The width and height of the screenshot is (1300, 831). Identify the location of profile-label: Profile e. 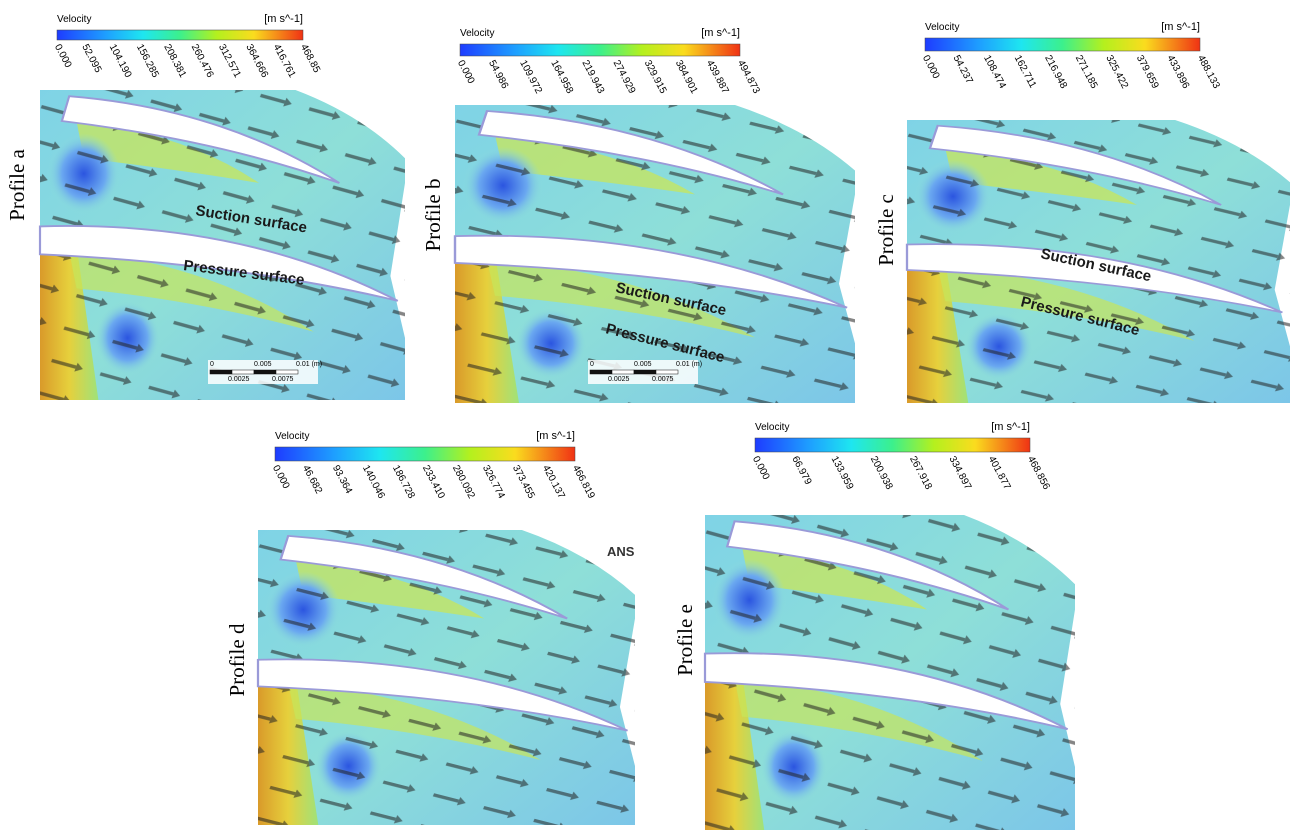
(685, 640).